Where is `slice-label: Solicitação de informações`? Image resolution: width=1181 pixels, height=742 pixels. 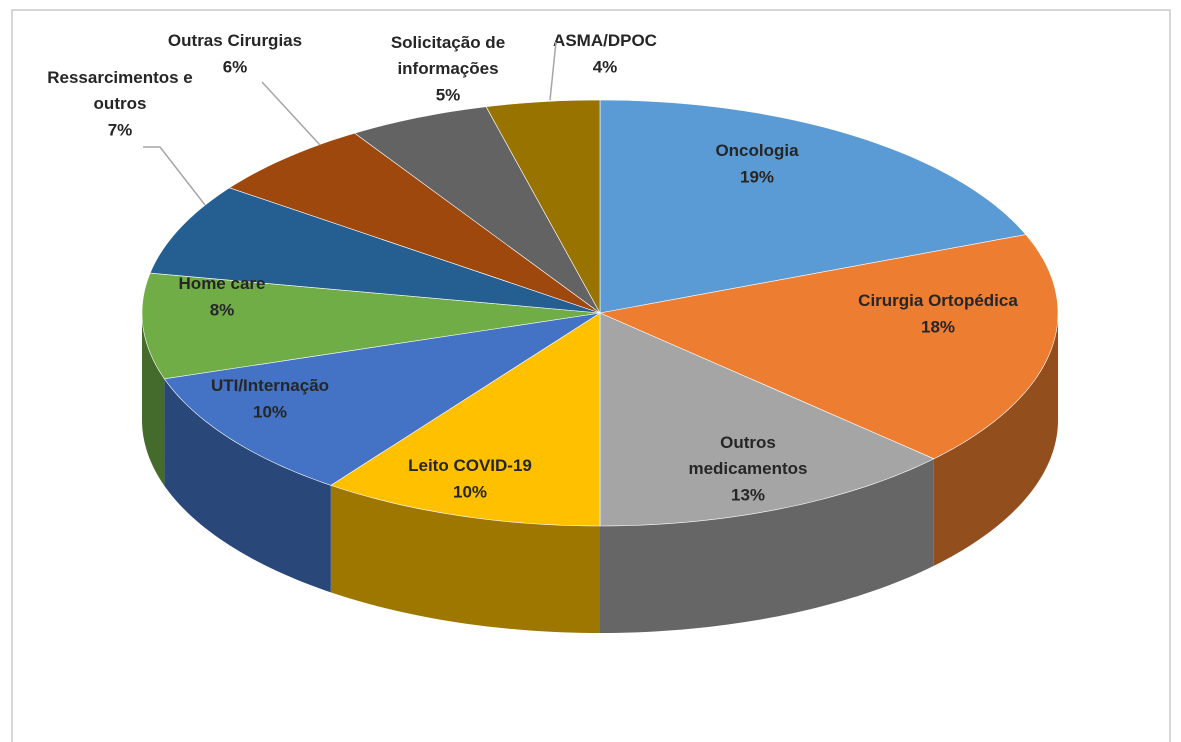 slice-label: Solicitação de informações is located at coordinates (448, 55).